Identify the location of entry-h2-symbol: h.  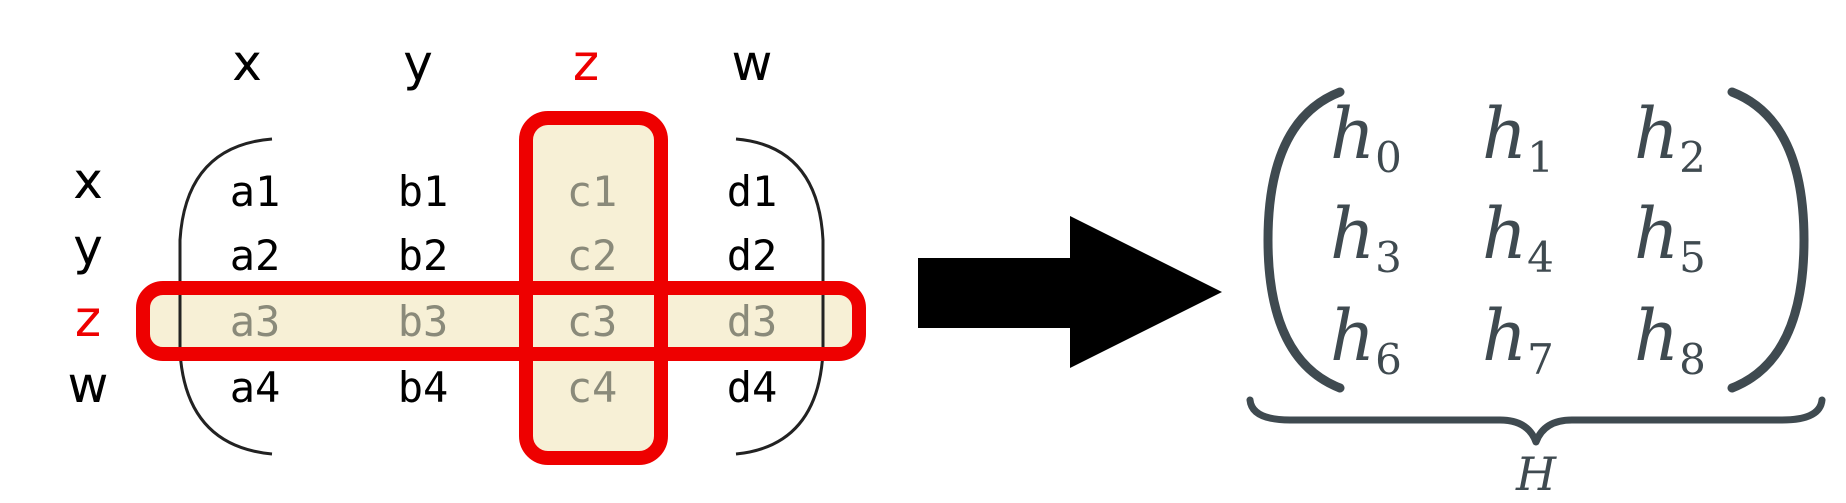
(1656, 134).